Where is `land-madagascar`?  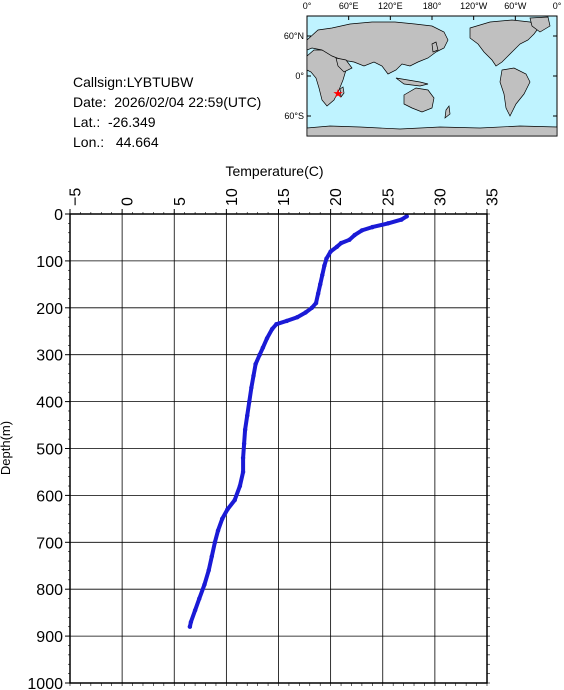 land-madagascar is located at coordinates (342, 92).